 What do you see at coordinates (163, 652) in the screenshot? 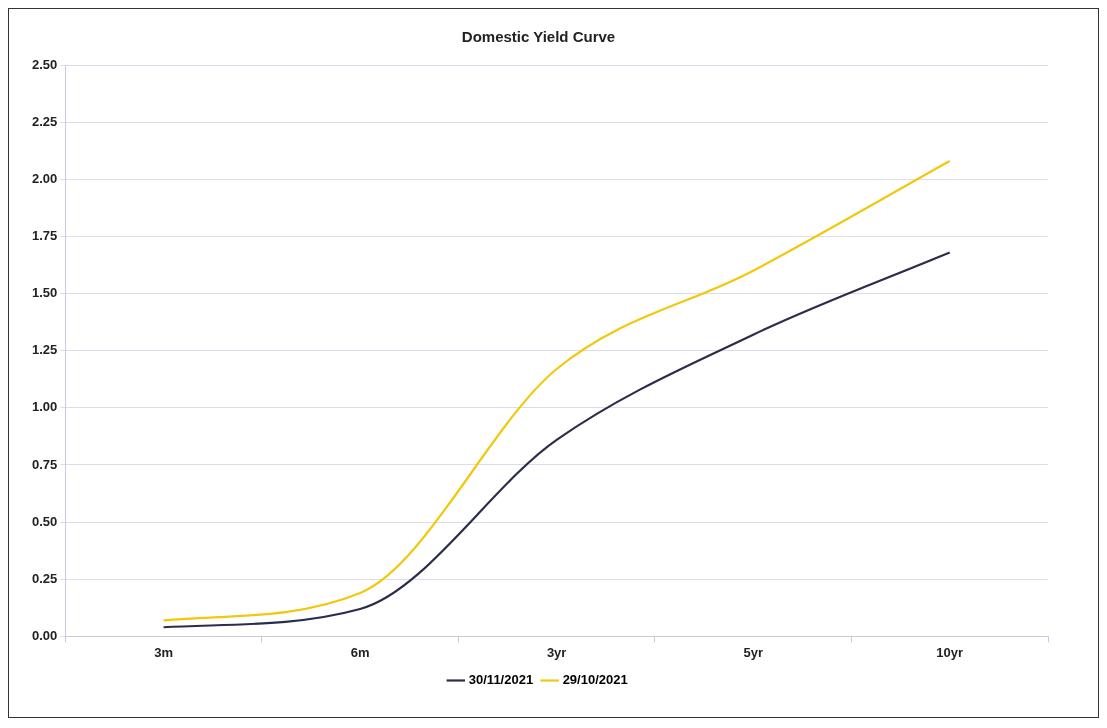
I see `x-tick-label: 3m` at bounding box center [163, 652].